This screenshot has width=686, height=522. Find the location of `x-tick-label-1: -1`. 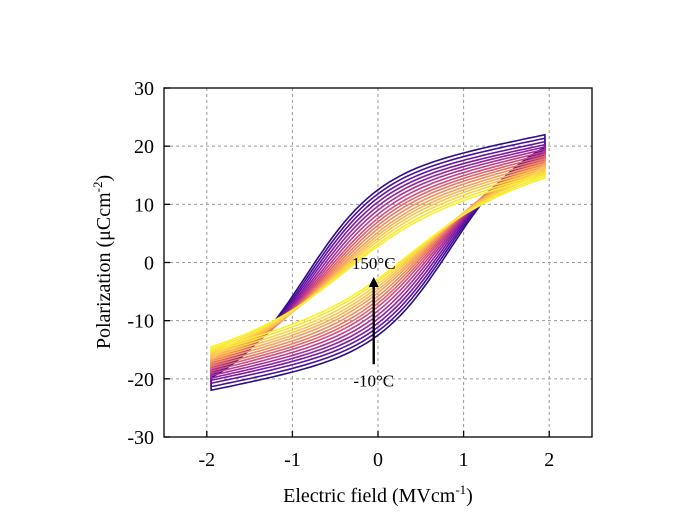

x-tick-label-1: -1 is located at coordinates (292, 460).